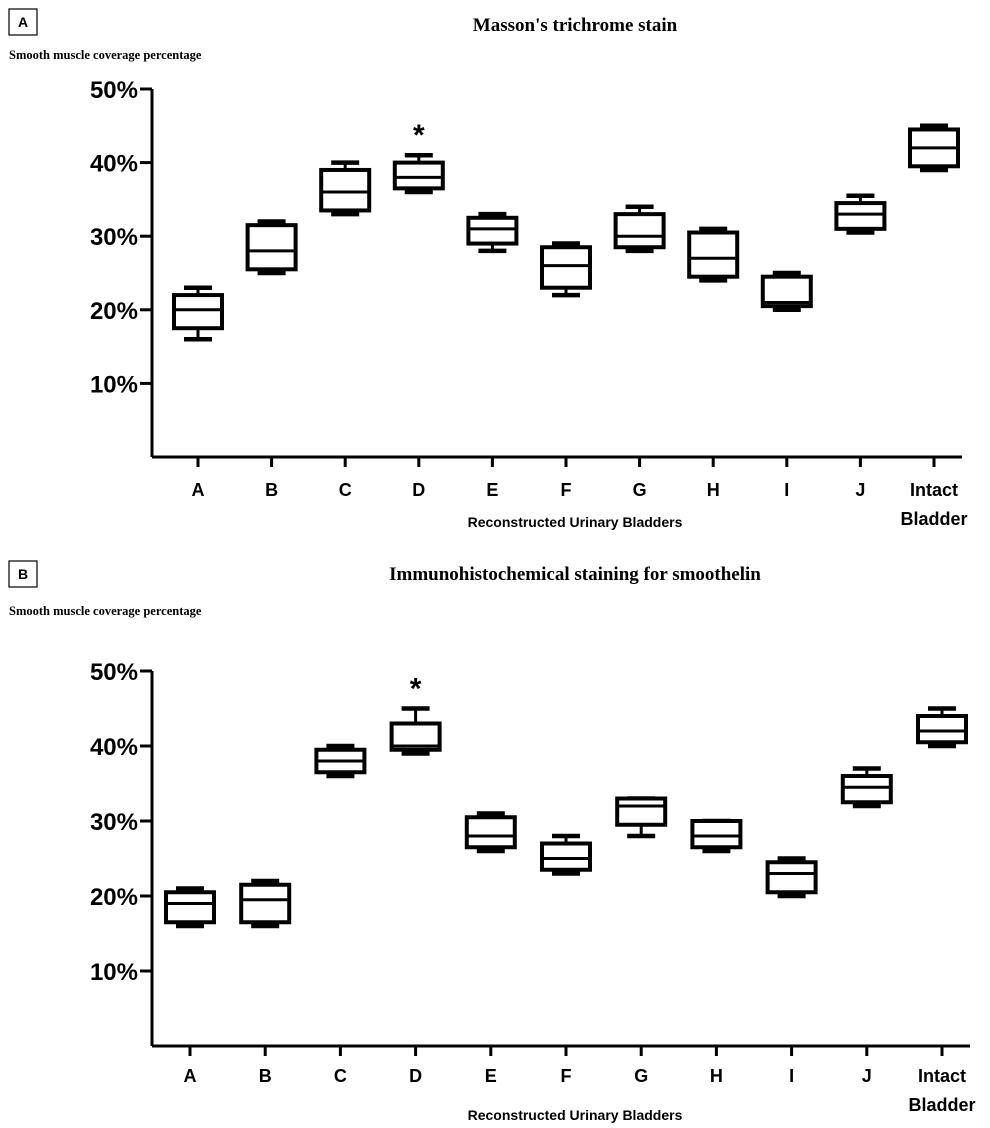  I want to click on panel-label: A, so click(23, 22).